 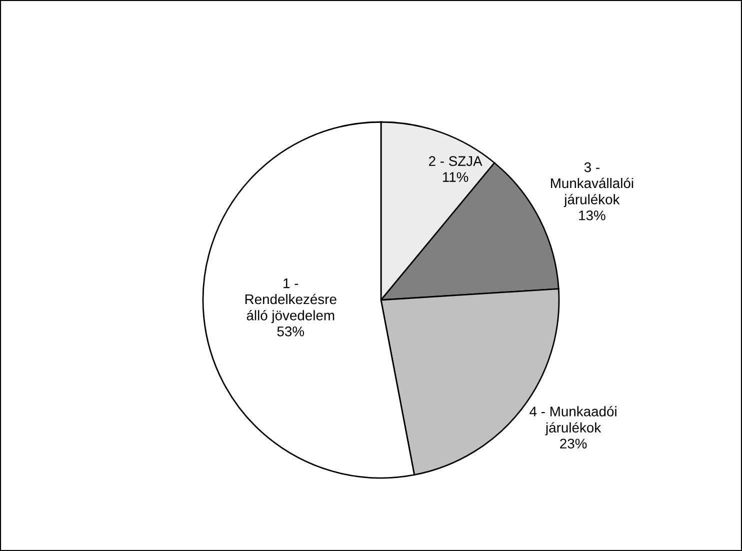 I want to click on slice-label: 1 - Rendelkezésre álló jövedelem, so click(x=290, y=301).